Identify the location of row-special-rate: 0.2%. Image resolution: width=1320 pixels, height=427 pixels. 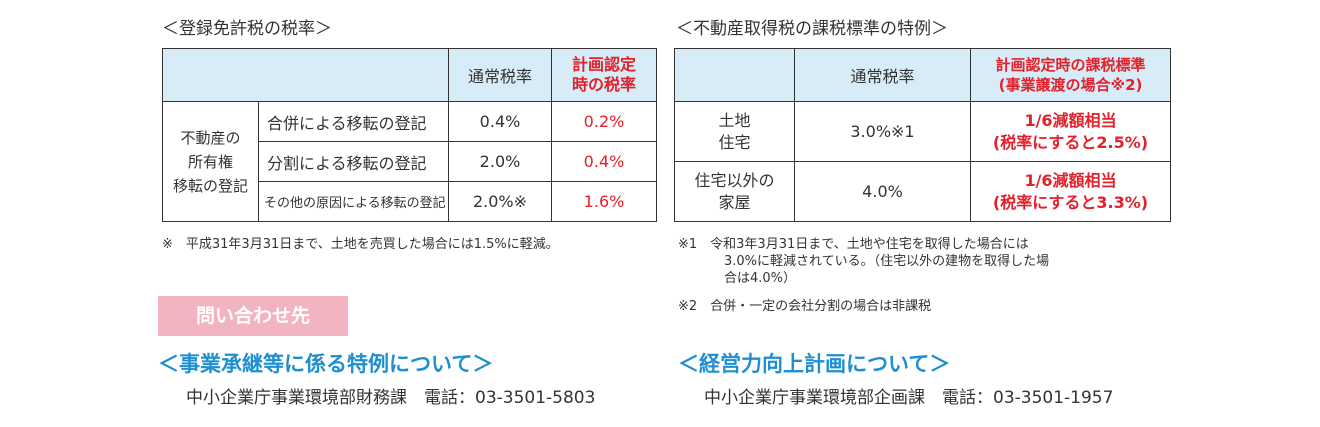
(604, 121).